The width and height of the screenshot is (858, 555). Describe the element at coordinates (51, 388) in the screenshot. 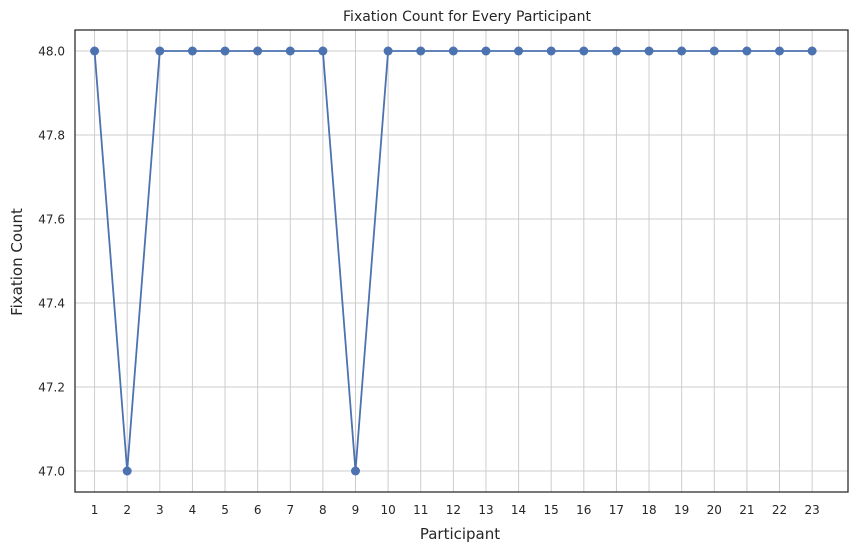

I see `y-tick-label: 47.2` at that location.